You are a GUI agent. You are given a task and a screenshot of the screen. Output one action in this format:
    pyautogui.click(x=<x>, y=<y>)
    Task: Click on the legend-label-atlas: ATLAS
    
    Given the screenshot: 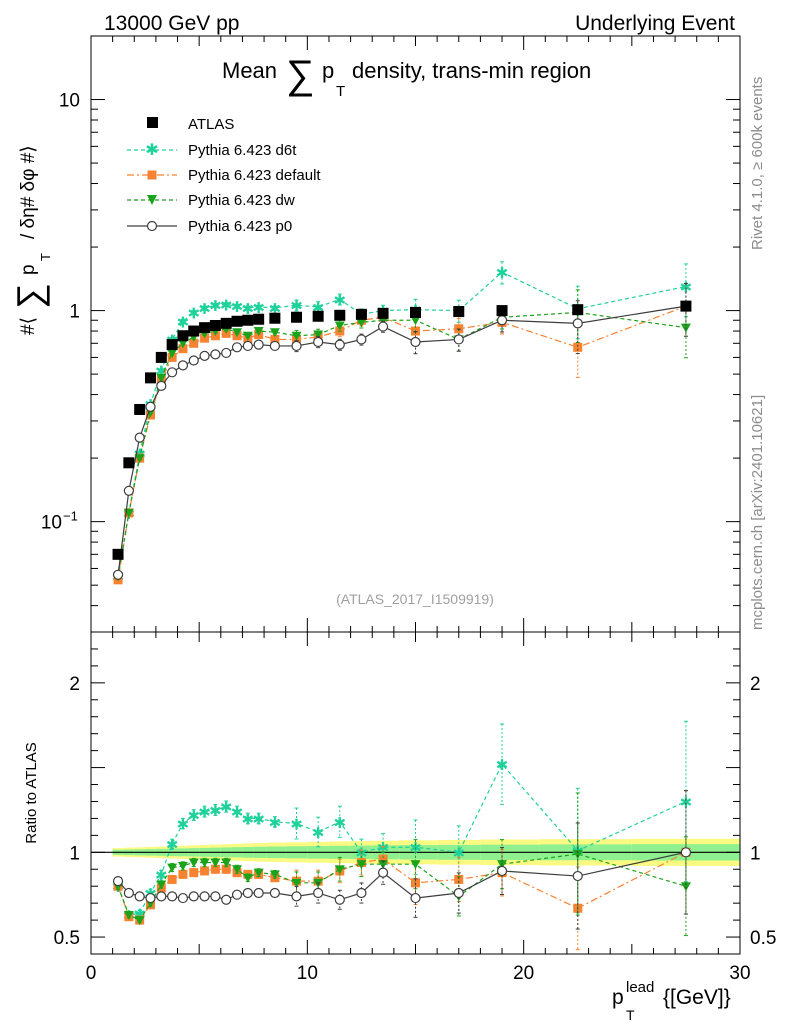 What is the action you would take?
    pyautogui.click(x=211, y=124)
    